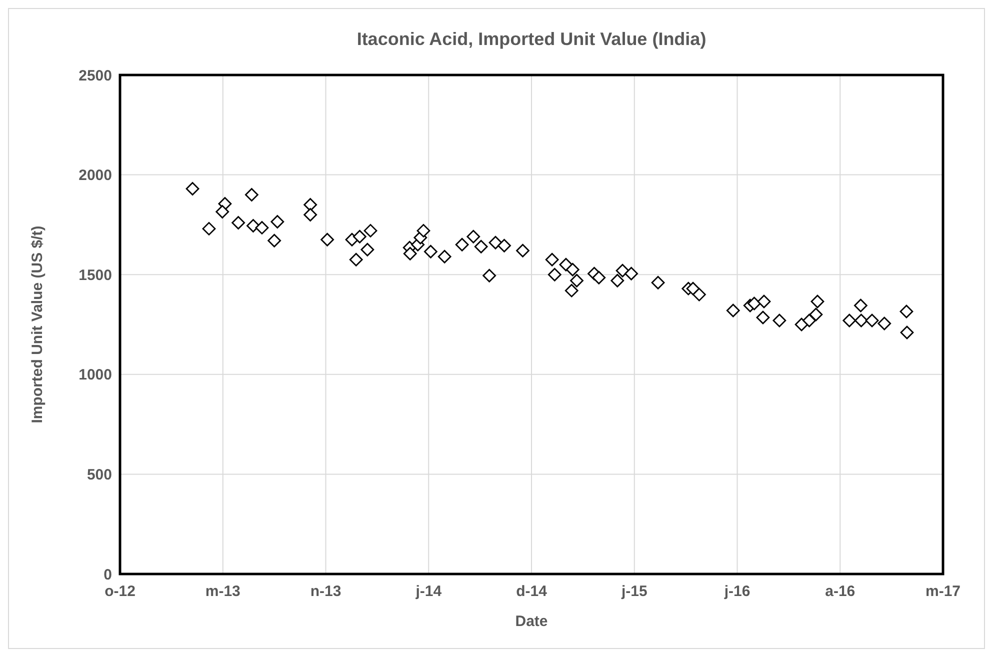 This screenshot has height=657, width=993. What do you see at coordinates (108, 575) in the screenshot?
I see `y-tick-label: 0` at bounding box center [108, 575].